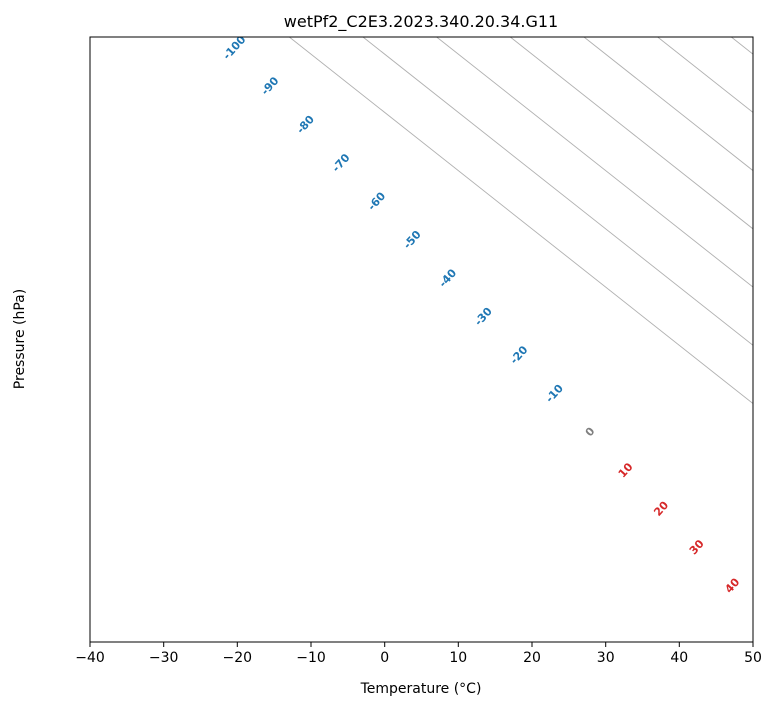 The width and height of the screenshot is (775, 708). Describe the element at coordinates (421, 689) in the screenshot. I see `x-axis-label: Temperature (°C)` at that location.